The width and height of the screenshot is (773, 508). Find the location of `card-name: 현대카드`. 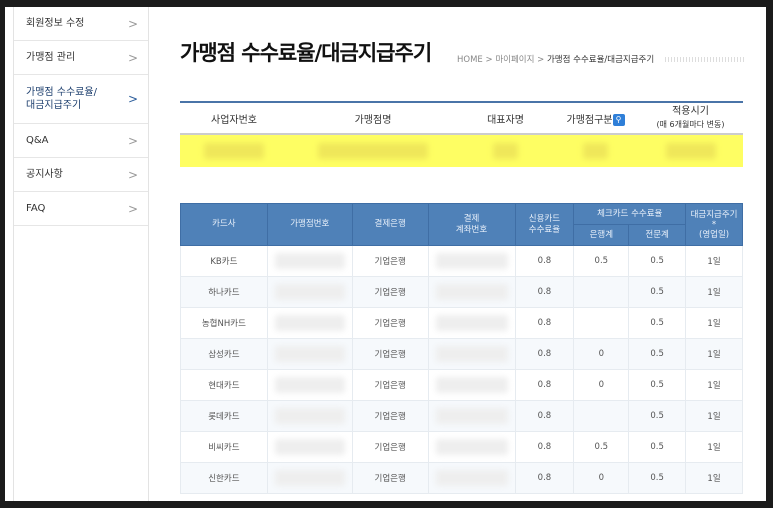

card-name: 현대카드 is located at coordinates (224, 385).